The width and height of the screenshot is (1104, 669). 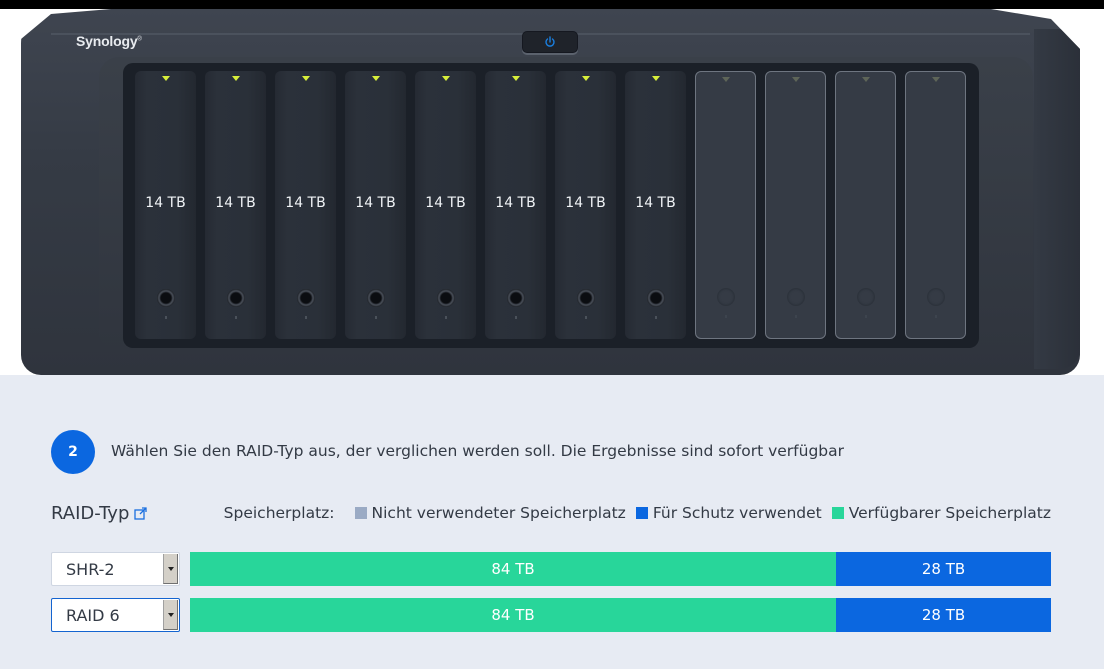 I want to click on legend-protection: Für Schutz verwendet, so click(x=728, y=513).